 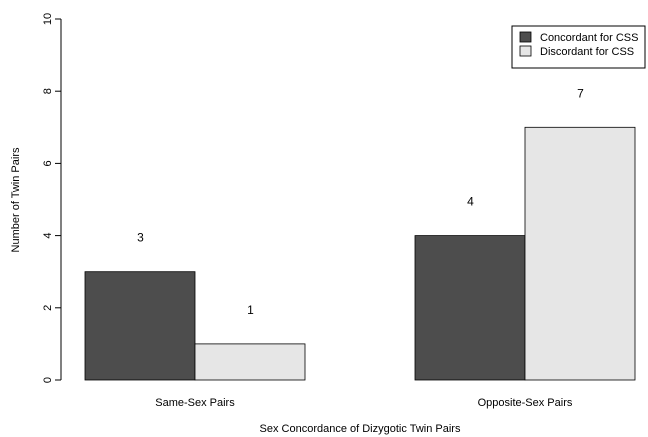 I want to click on x-axis-title: Sex Concordance of Dizygotic Twin Pairs, so click(x=360, y=429).